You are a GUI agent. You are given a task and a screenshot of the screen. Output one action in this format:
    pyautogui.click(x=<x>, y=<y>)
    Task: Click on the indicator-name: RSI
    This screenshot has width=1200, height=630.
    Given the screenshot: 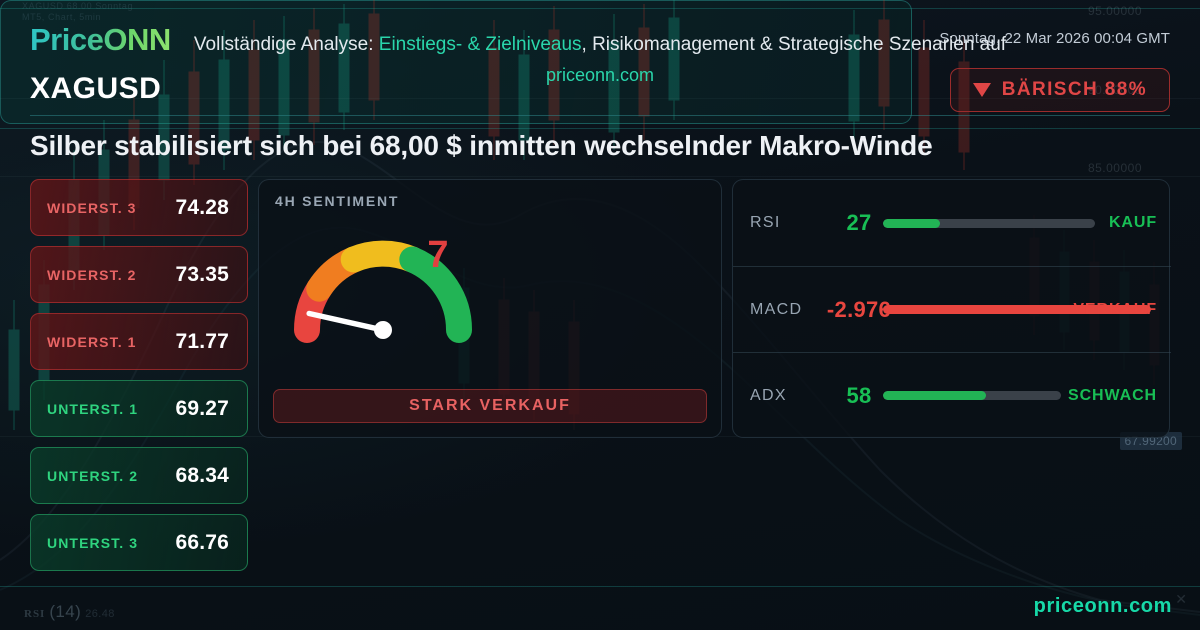 What is the action you would take?
    pyautogui.click(x=765, y=222)
    